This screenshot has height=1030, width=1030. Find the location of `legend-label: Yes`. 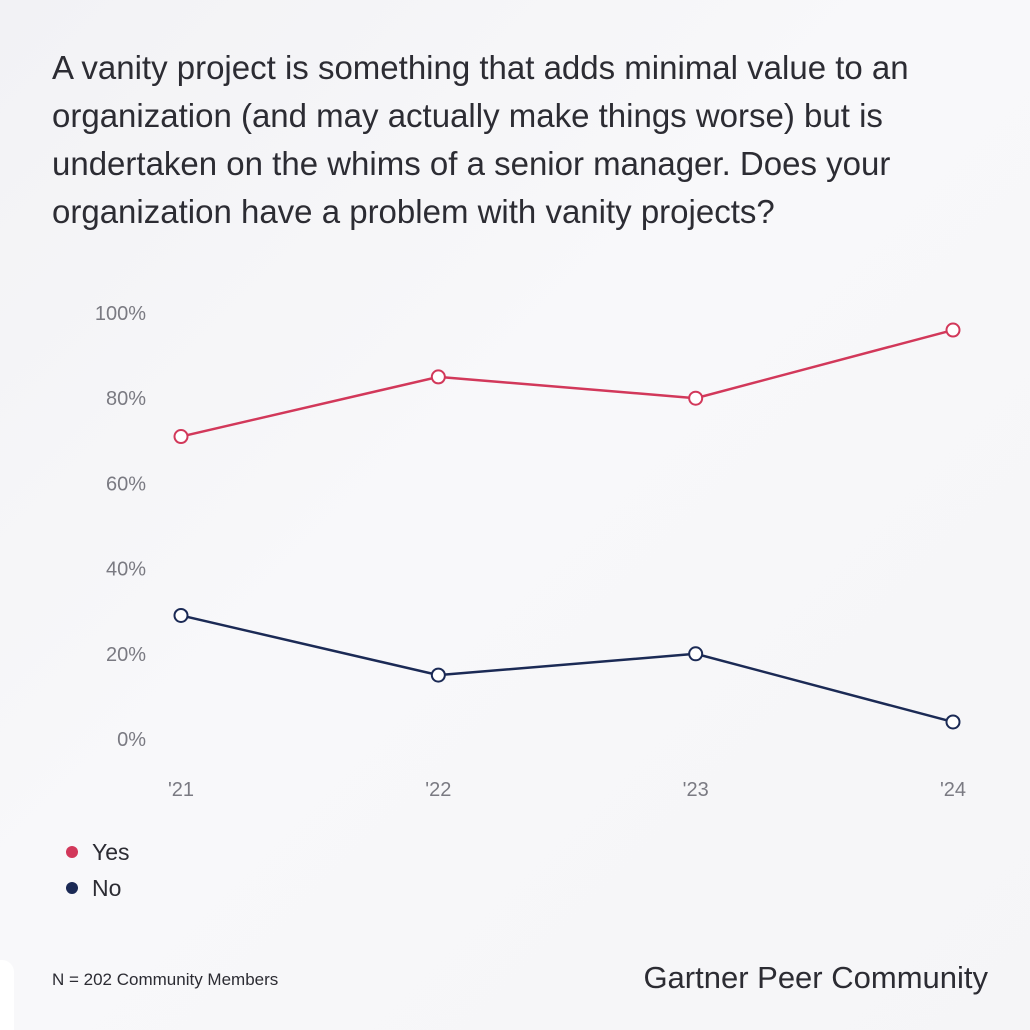

legend-label: Yes is located at coordinates (111, 851).